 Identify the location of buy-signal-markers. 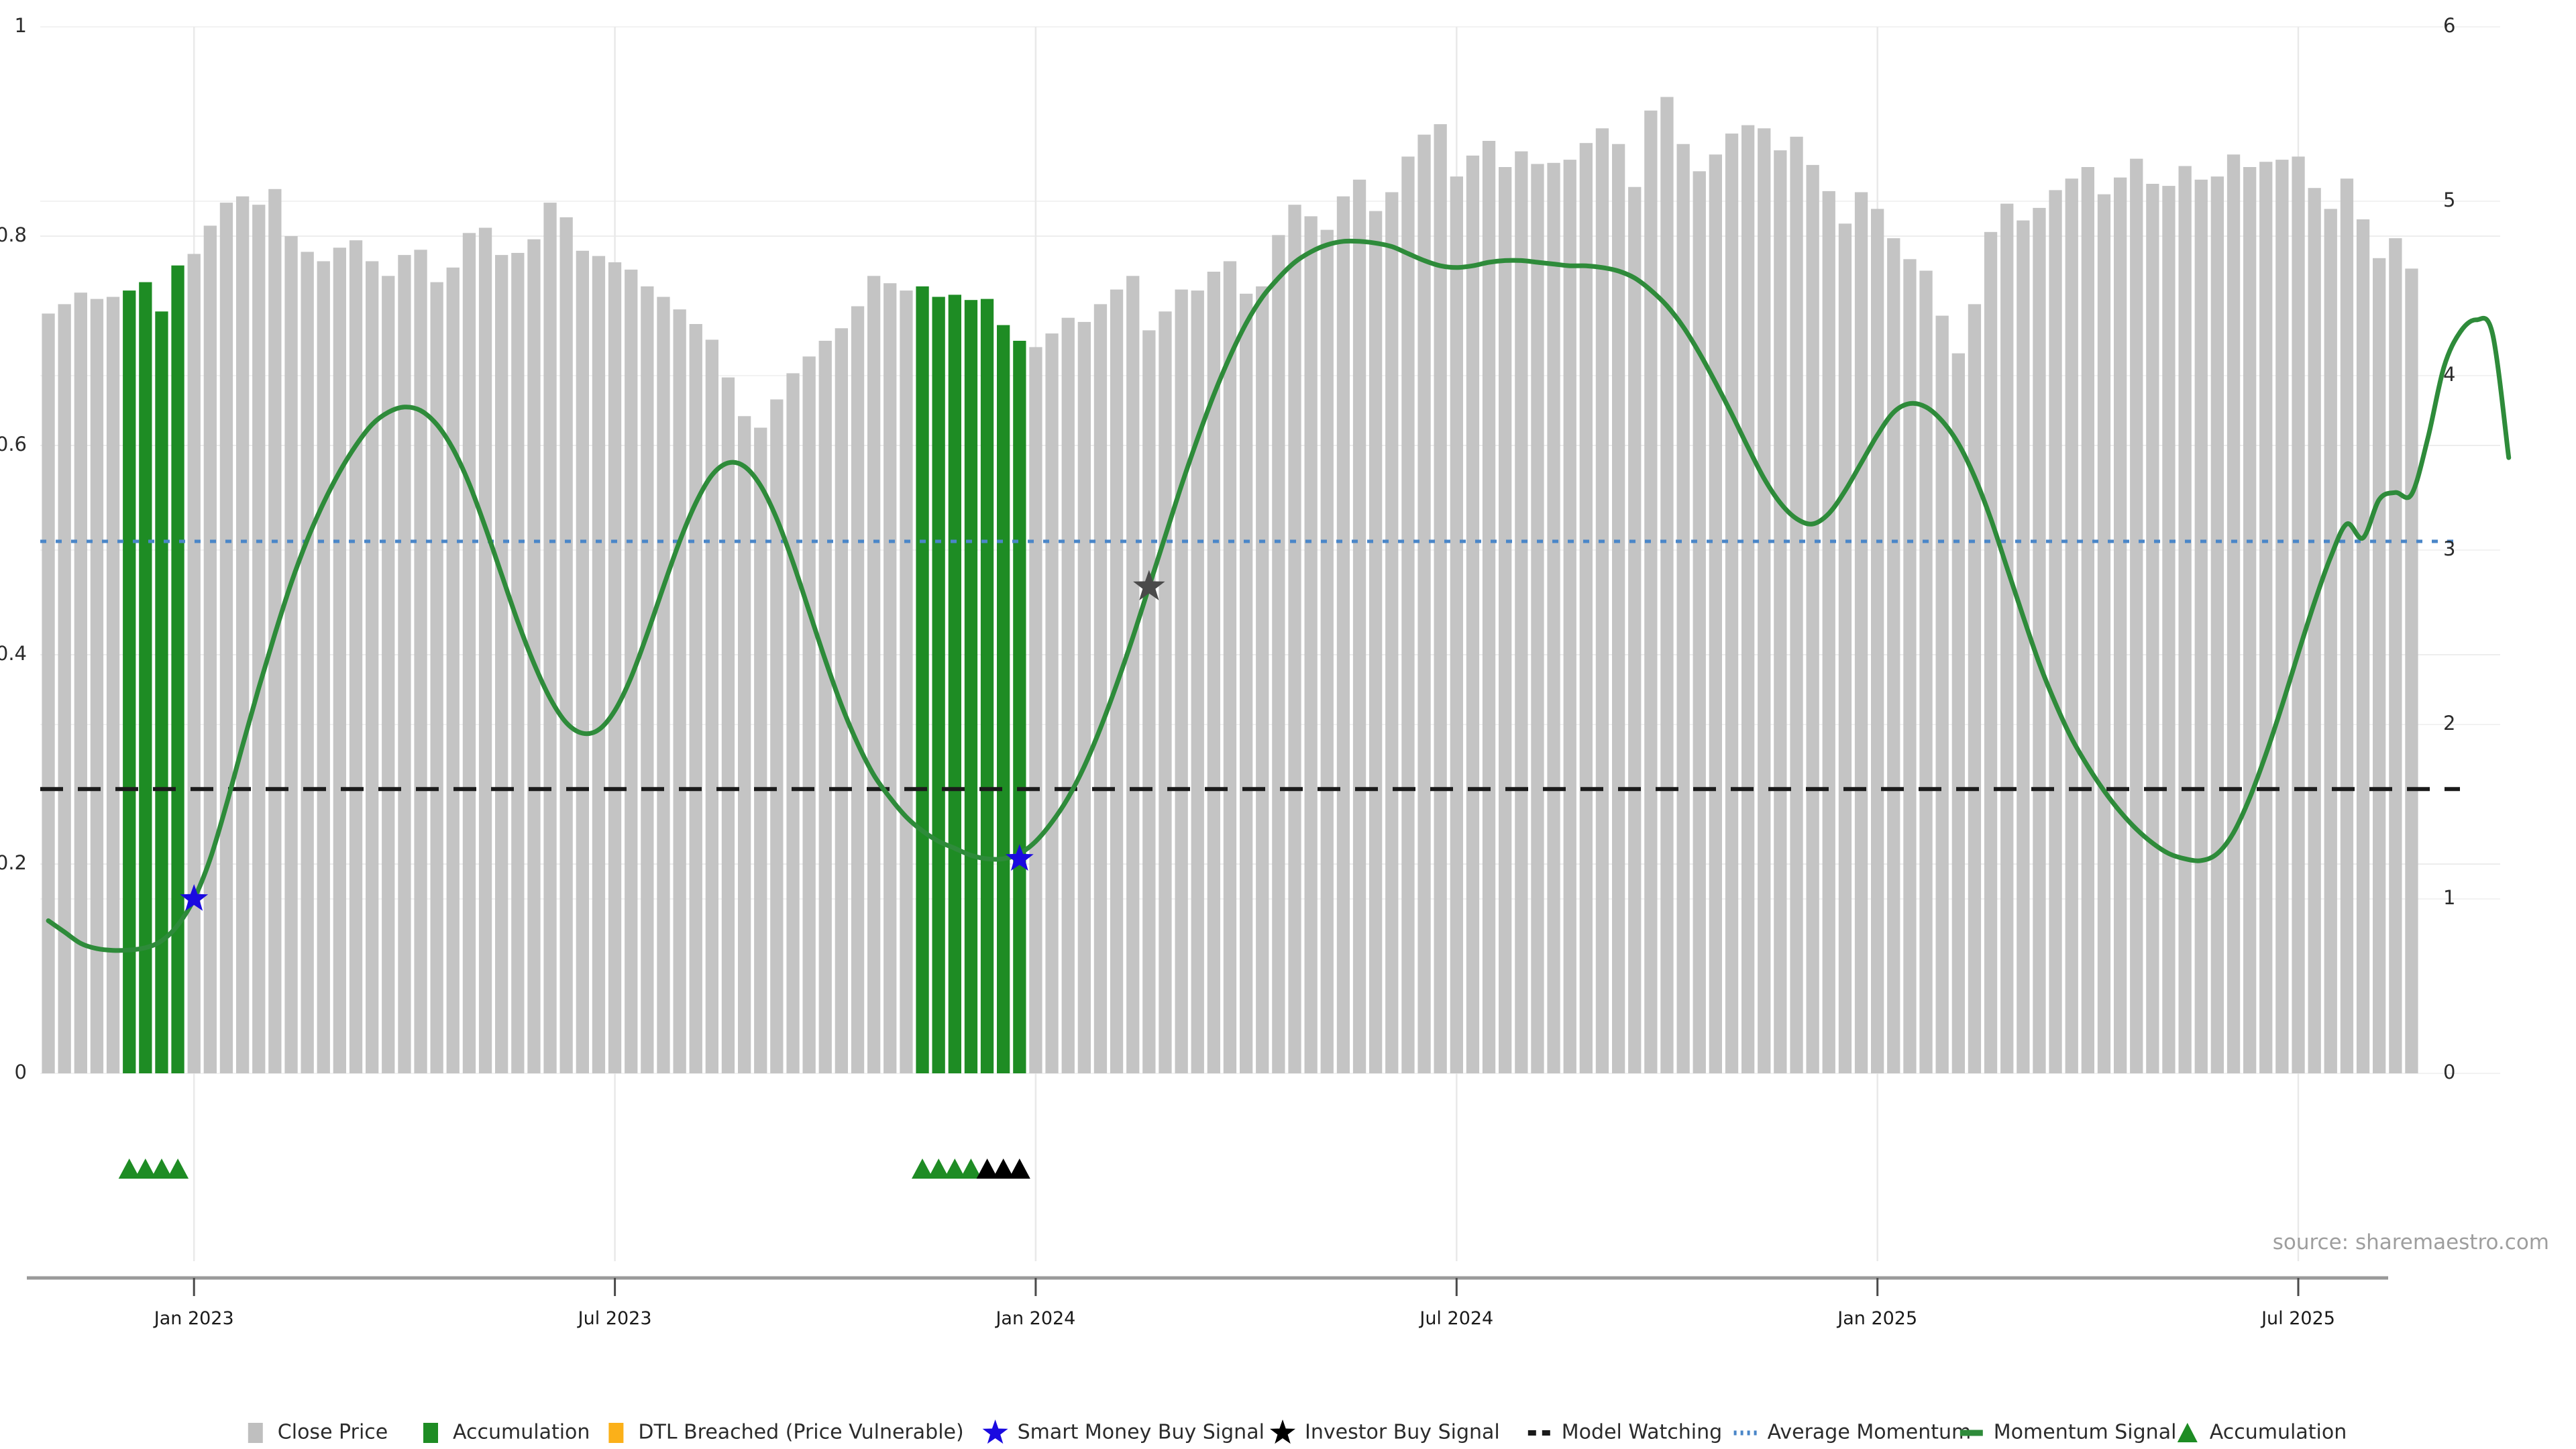
(672, 740).